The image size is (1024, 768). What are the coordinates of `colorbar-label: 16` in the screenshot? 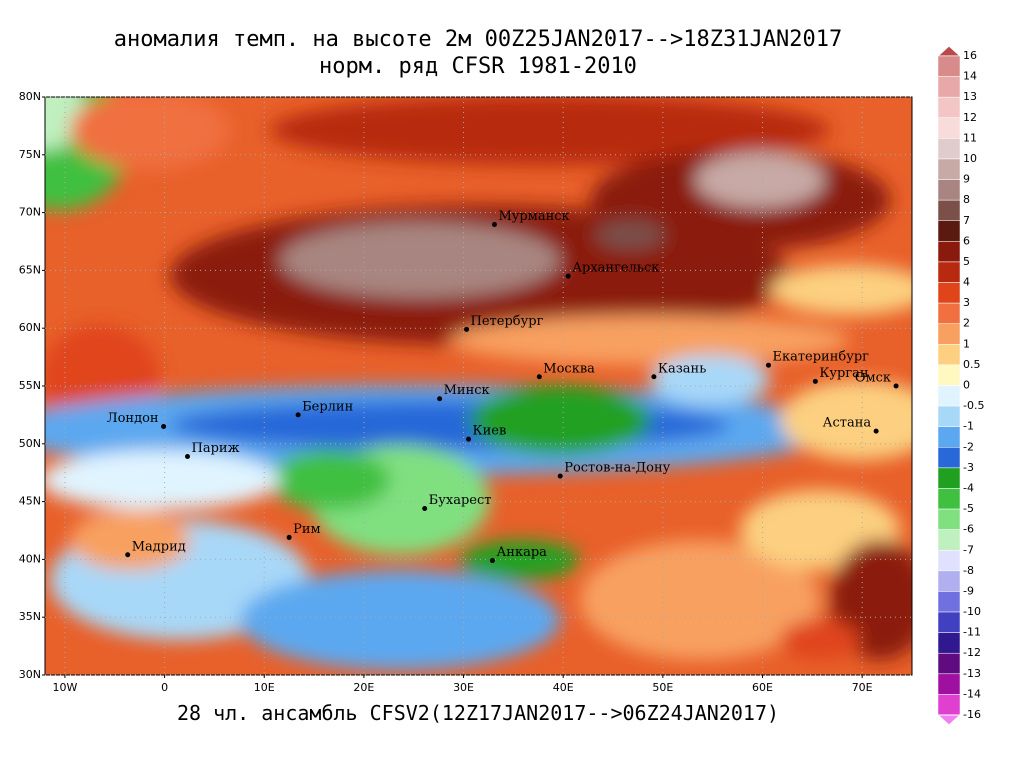 It's located at (970, 55).